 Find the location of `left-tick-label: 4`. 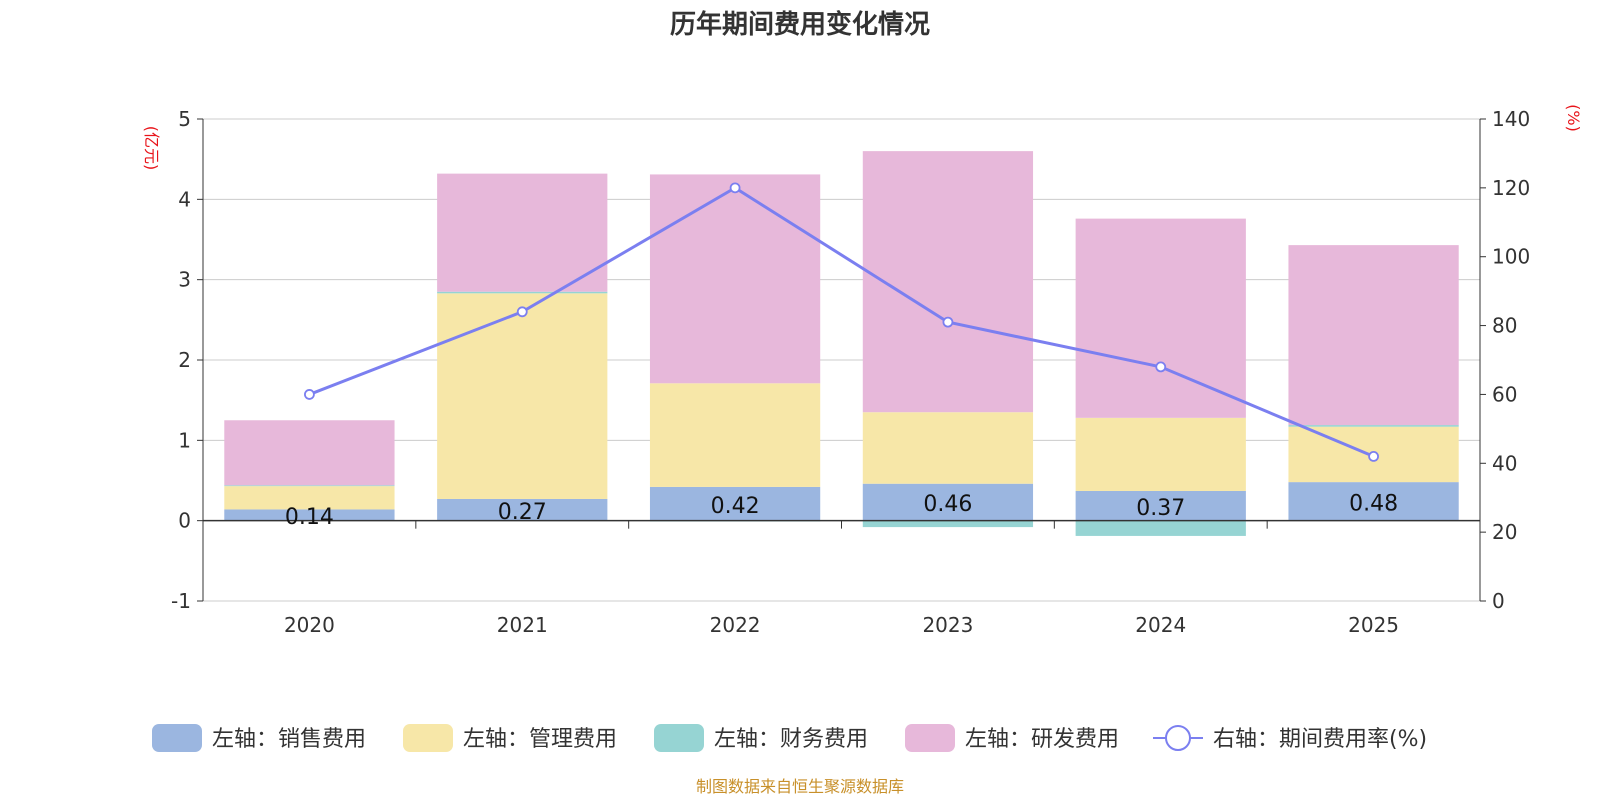

left-tick-label: 4 is located at coordinates (184, 199).